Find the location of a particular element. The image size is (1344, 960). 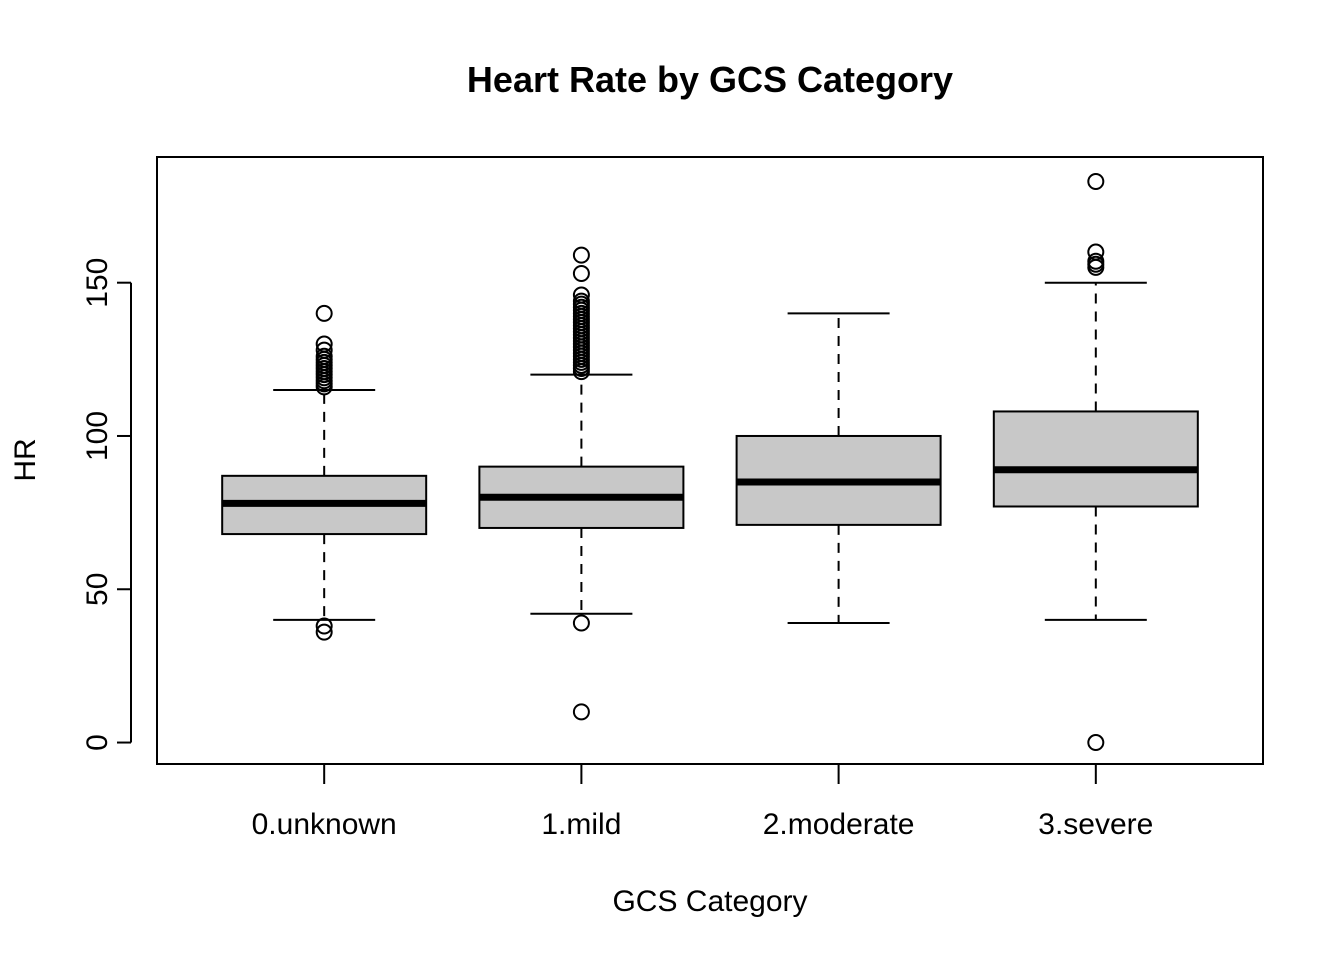

box-1.mild is located at coordinates (581, 483).